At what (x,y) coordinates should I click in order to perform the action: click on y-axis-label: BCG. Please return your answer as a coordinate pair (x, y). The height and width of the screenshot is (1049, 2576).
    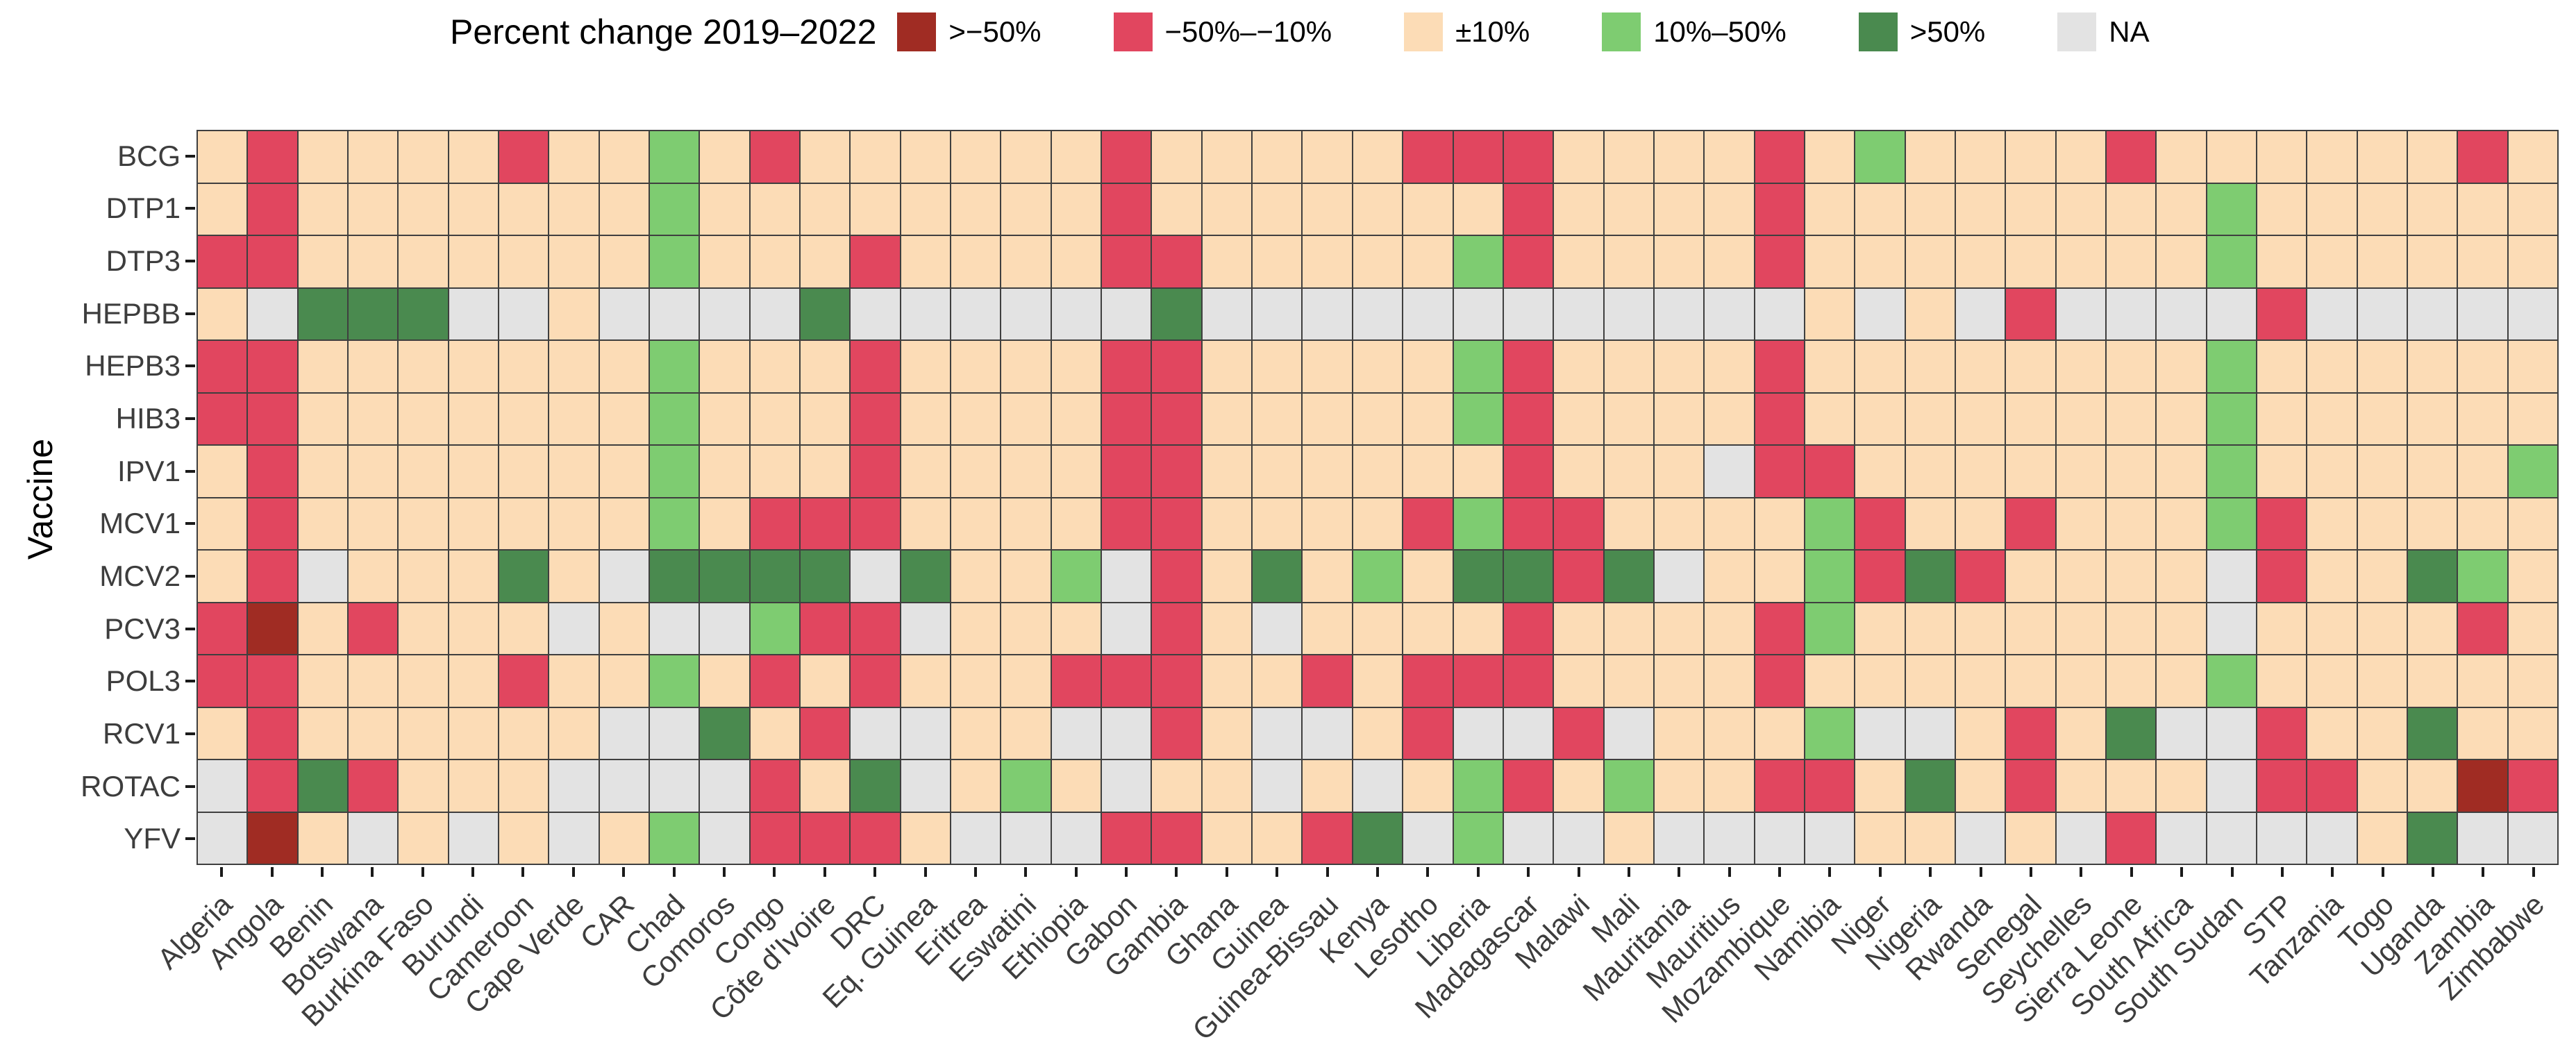
    Looking at the image, I should click on (149, 155).